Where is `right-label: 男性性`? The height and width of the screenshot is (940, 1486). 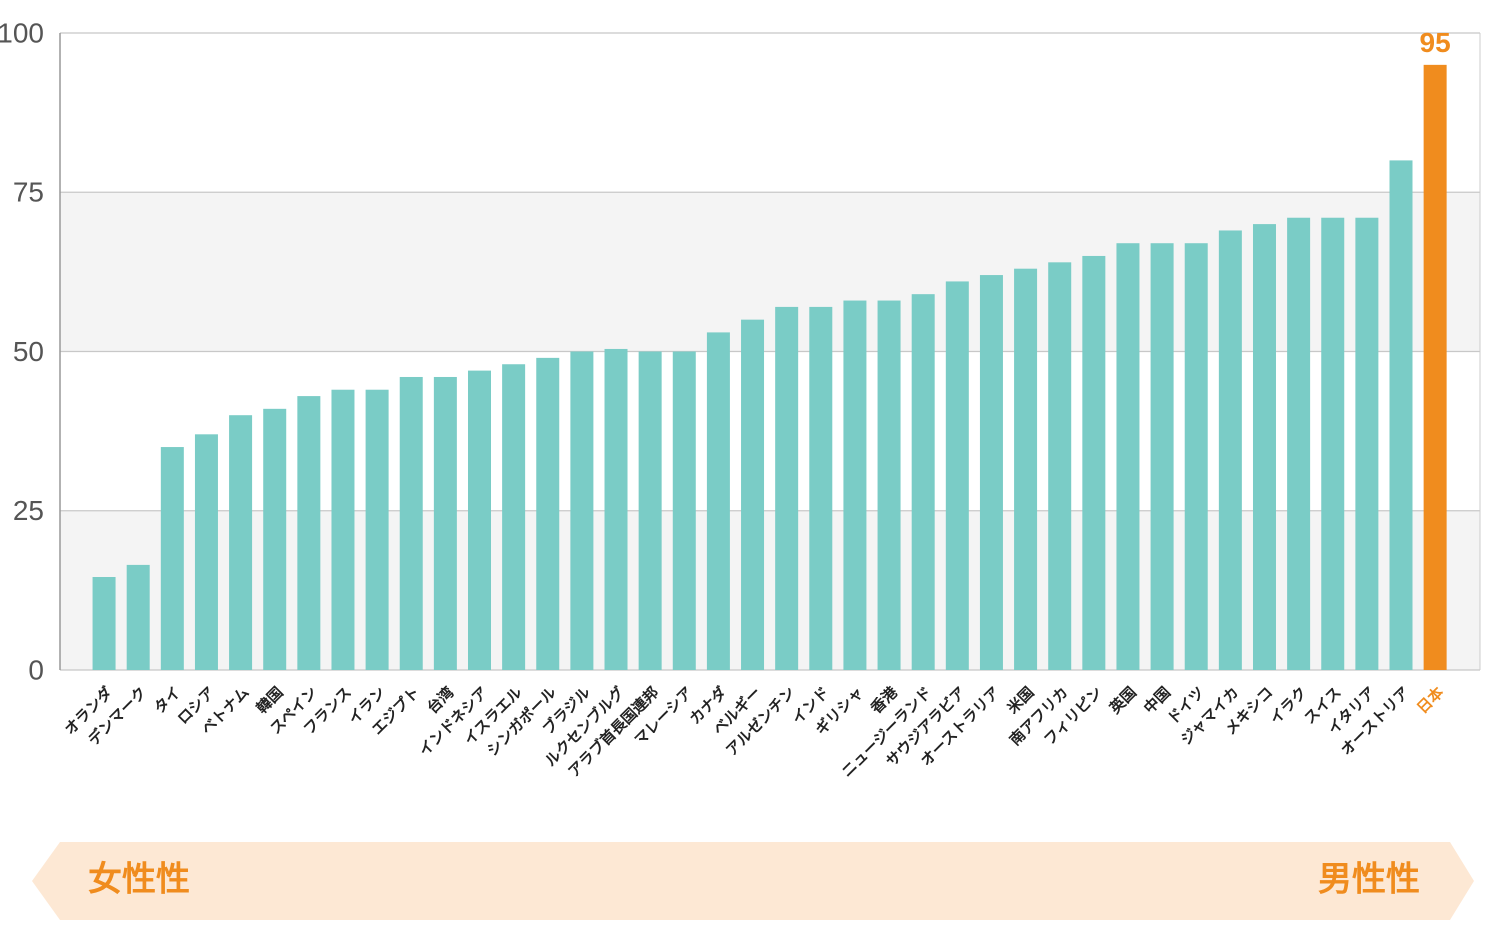 right-label: 男性性 is located at coordinates (1369, 880).